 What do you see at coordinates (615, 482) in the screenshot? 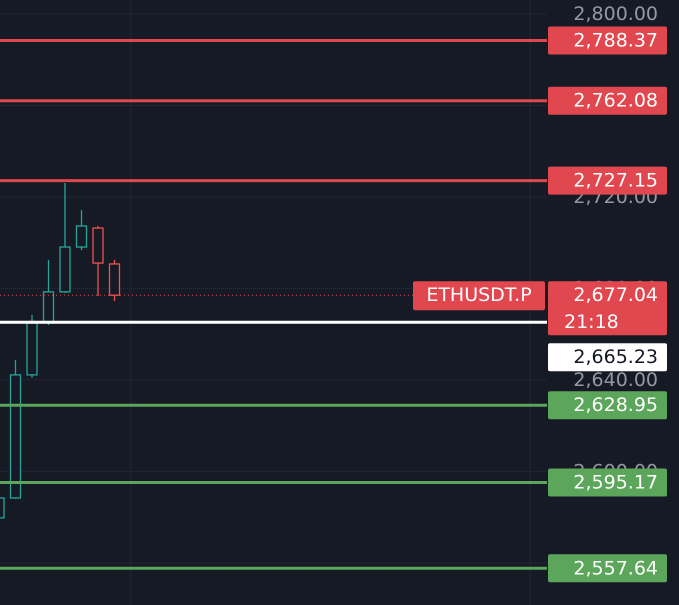
I see `price-label: 2,595.17` at bounding box center [615, 482].